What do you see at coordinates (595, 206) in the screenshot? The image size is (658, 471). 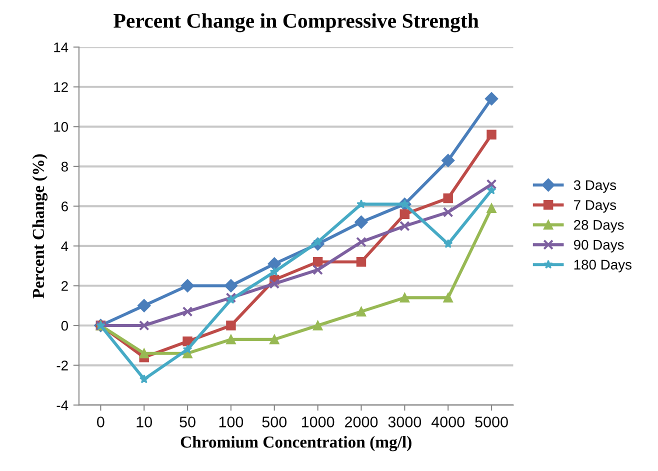 I see `legend-label: 7 Days` at bounding box center [595, 206].